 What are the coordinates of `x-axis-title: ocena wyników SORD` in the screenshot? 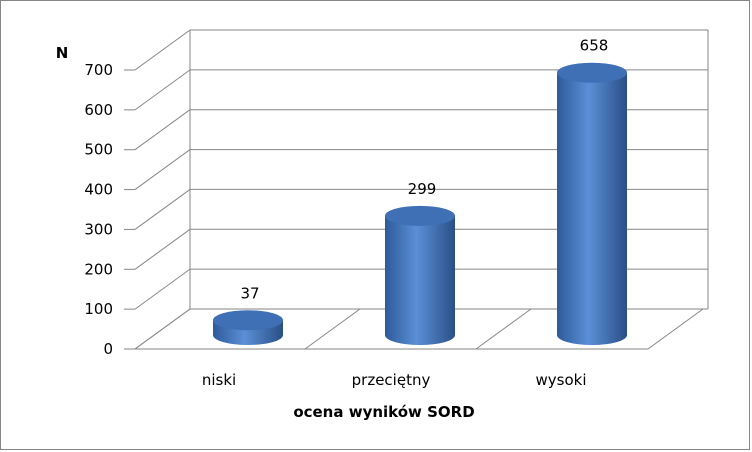 It's located at (383, 412).